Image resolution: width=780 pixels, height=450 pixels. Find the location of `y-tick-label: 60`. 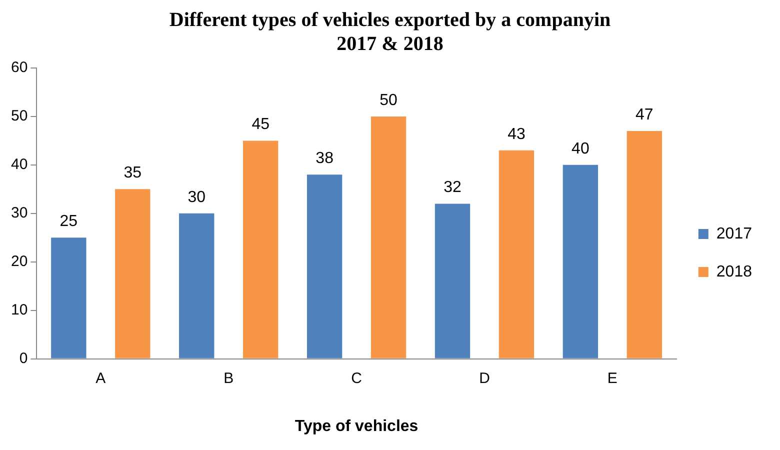

y-tick-label: 60 is located at coordinates (19, 67).